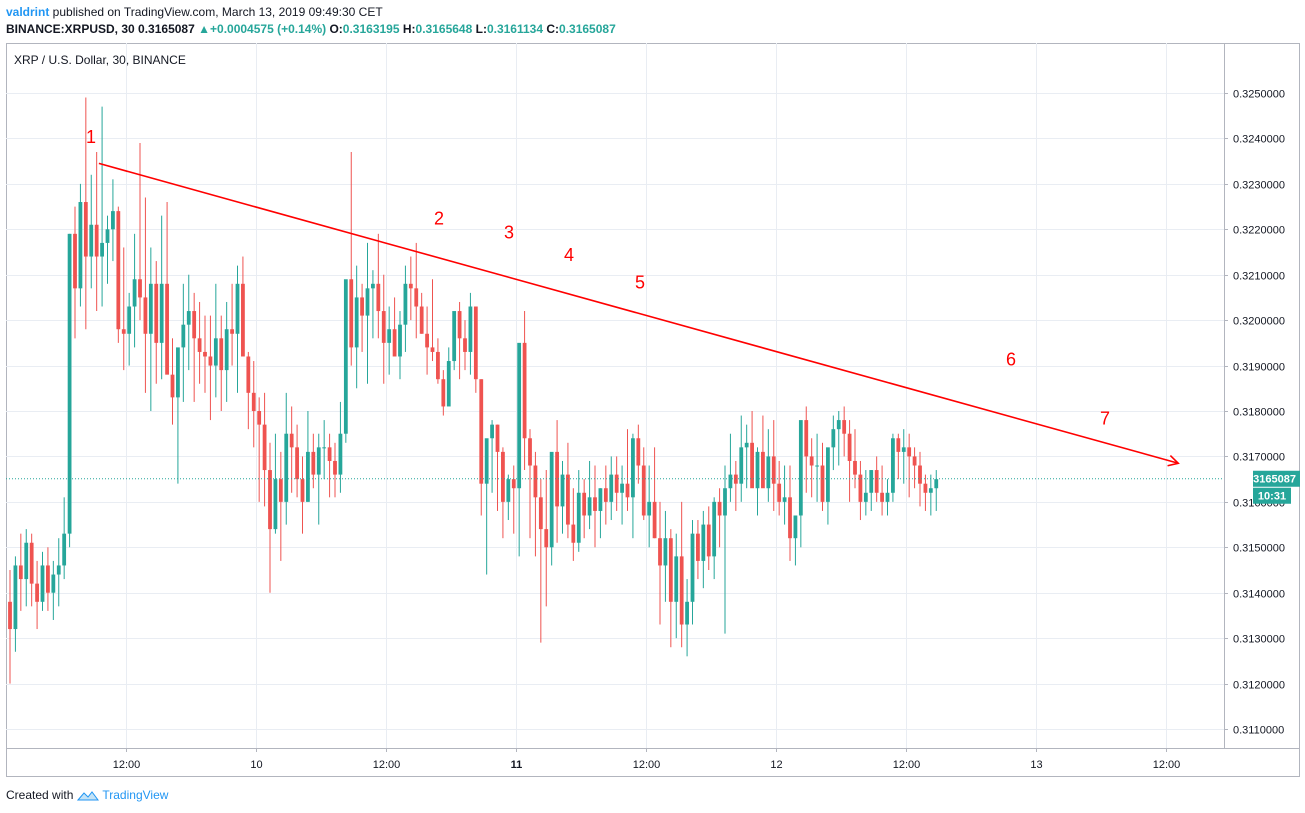  Describe the element at coordinates (509, 232) in the screenshot. I see `wave-label: 3` at that location.